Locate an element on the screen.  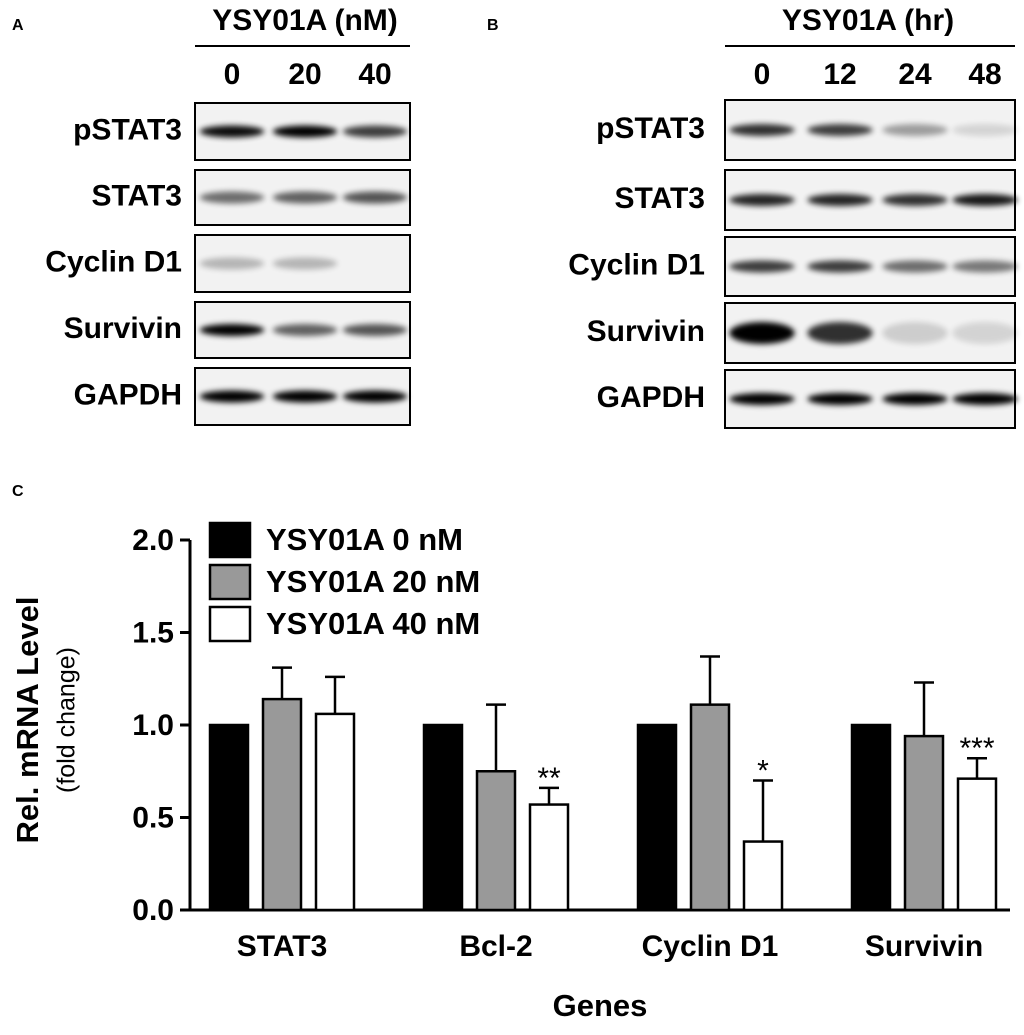
y-tick-label: 0.5 is located at coordinates (153, 817).